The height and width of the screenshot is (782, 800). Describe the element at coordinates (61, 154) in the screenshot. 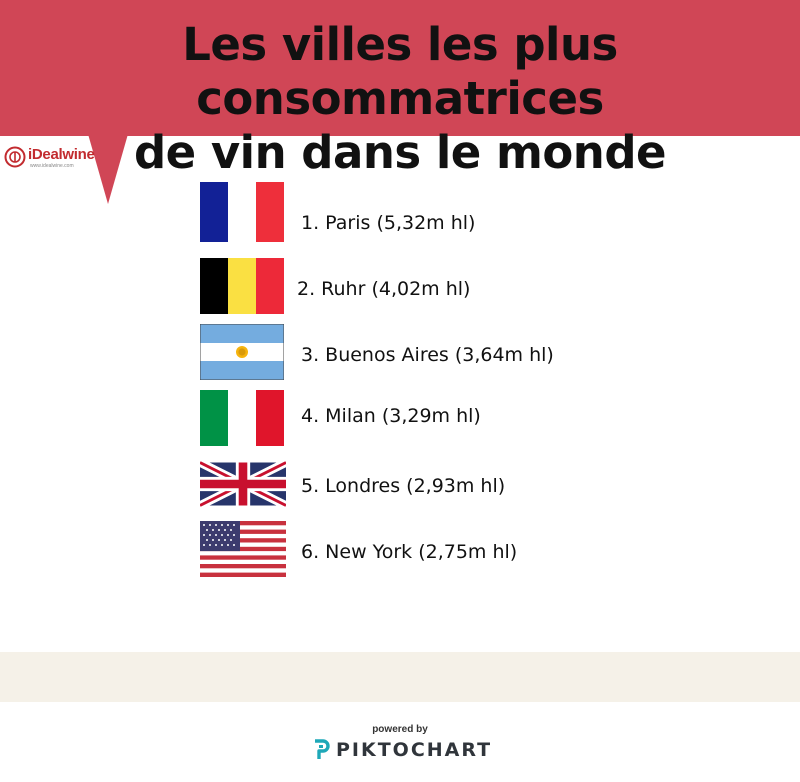

I see `logo-name: iDealwine` at that location.